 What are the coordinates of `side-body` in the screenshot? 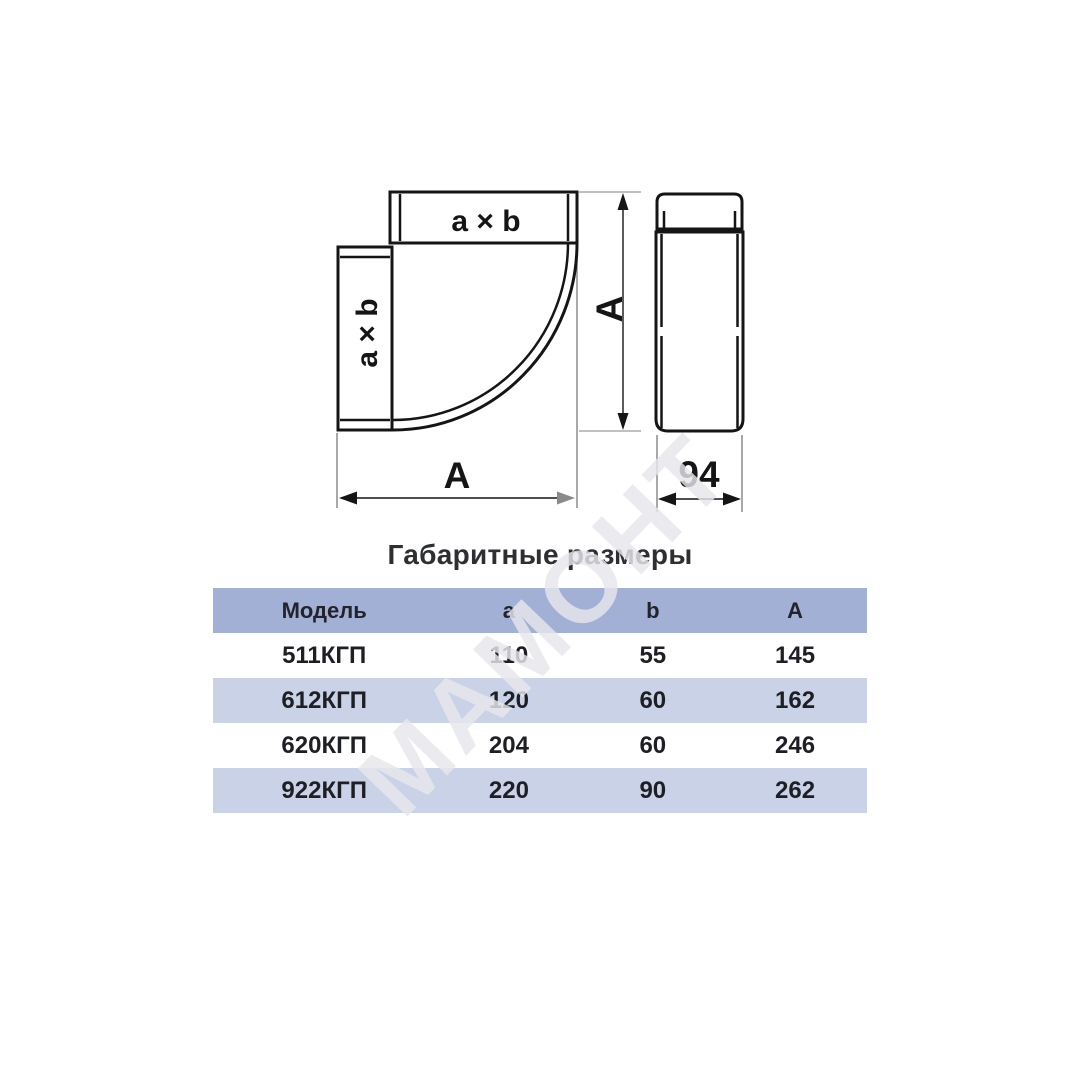 It's located at (699, 331).